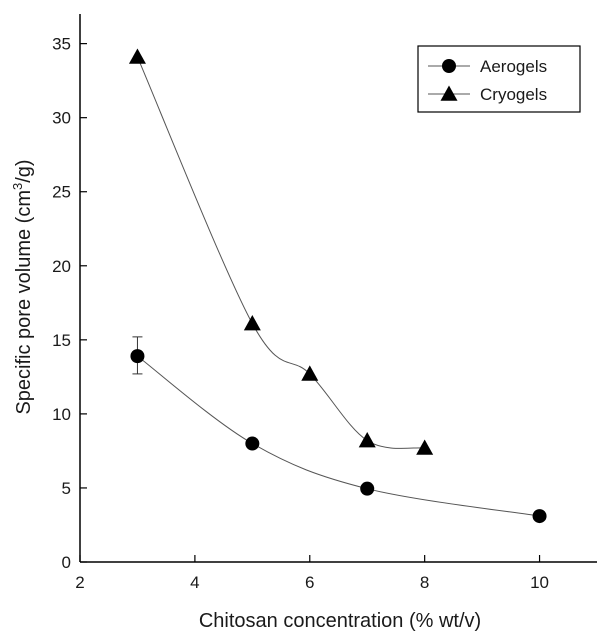 The width and height of the screenshot is (597, 634). What do you see at coordinates (194, 582) in the screenshot?
I see `x-tick-label: 4` at bounding box center [194, 582].